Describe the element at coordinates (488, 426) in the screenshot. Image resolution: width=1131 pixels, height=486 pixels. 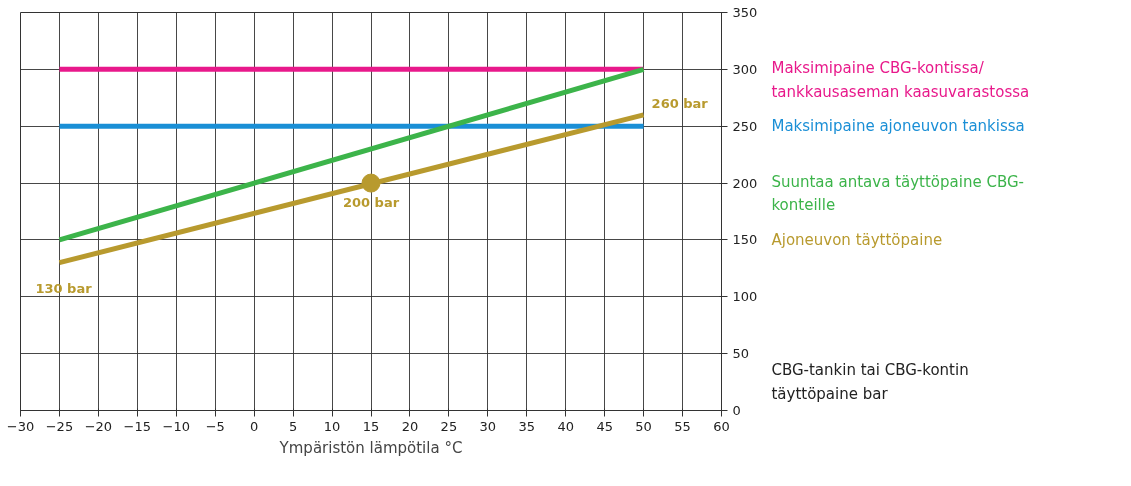
I see `x-tick-label: 30` at that location.